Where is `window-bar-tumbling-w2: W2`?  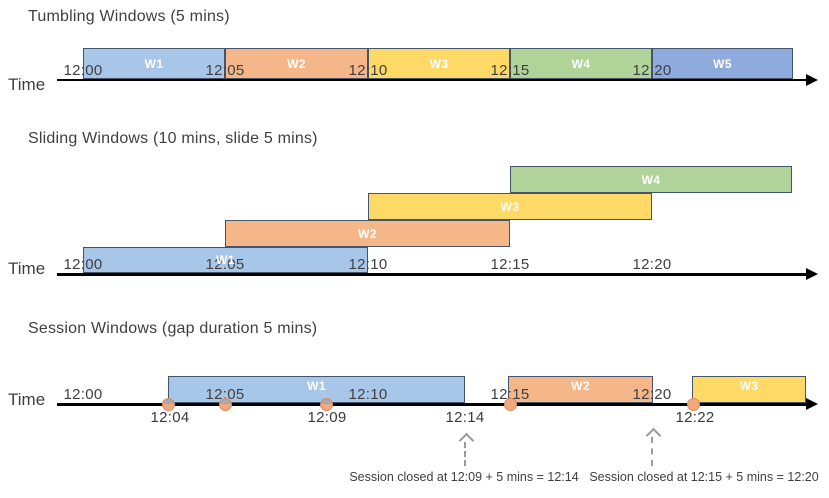
window-bar-tumbling-w2: W2 is located at coordinates (296, 63).